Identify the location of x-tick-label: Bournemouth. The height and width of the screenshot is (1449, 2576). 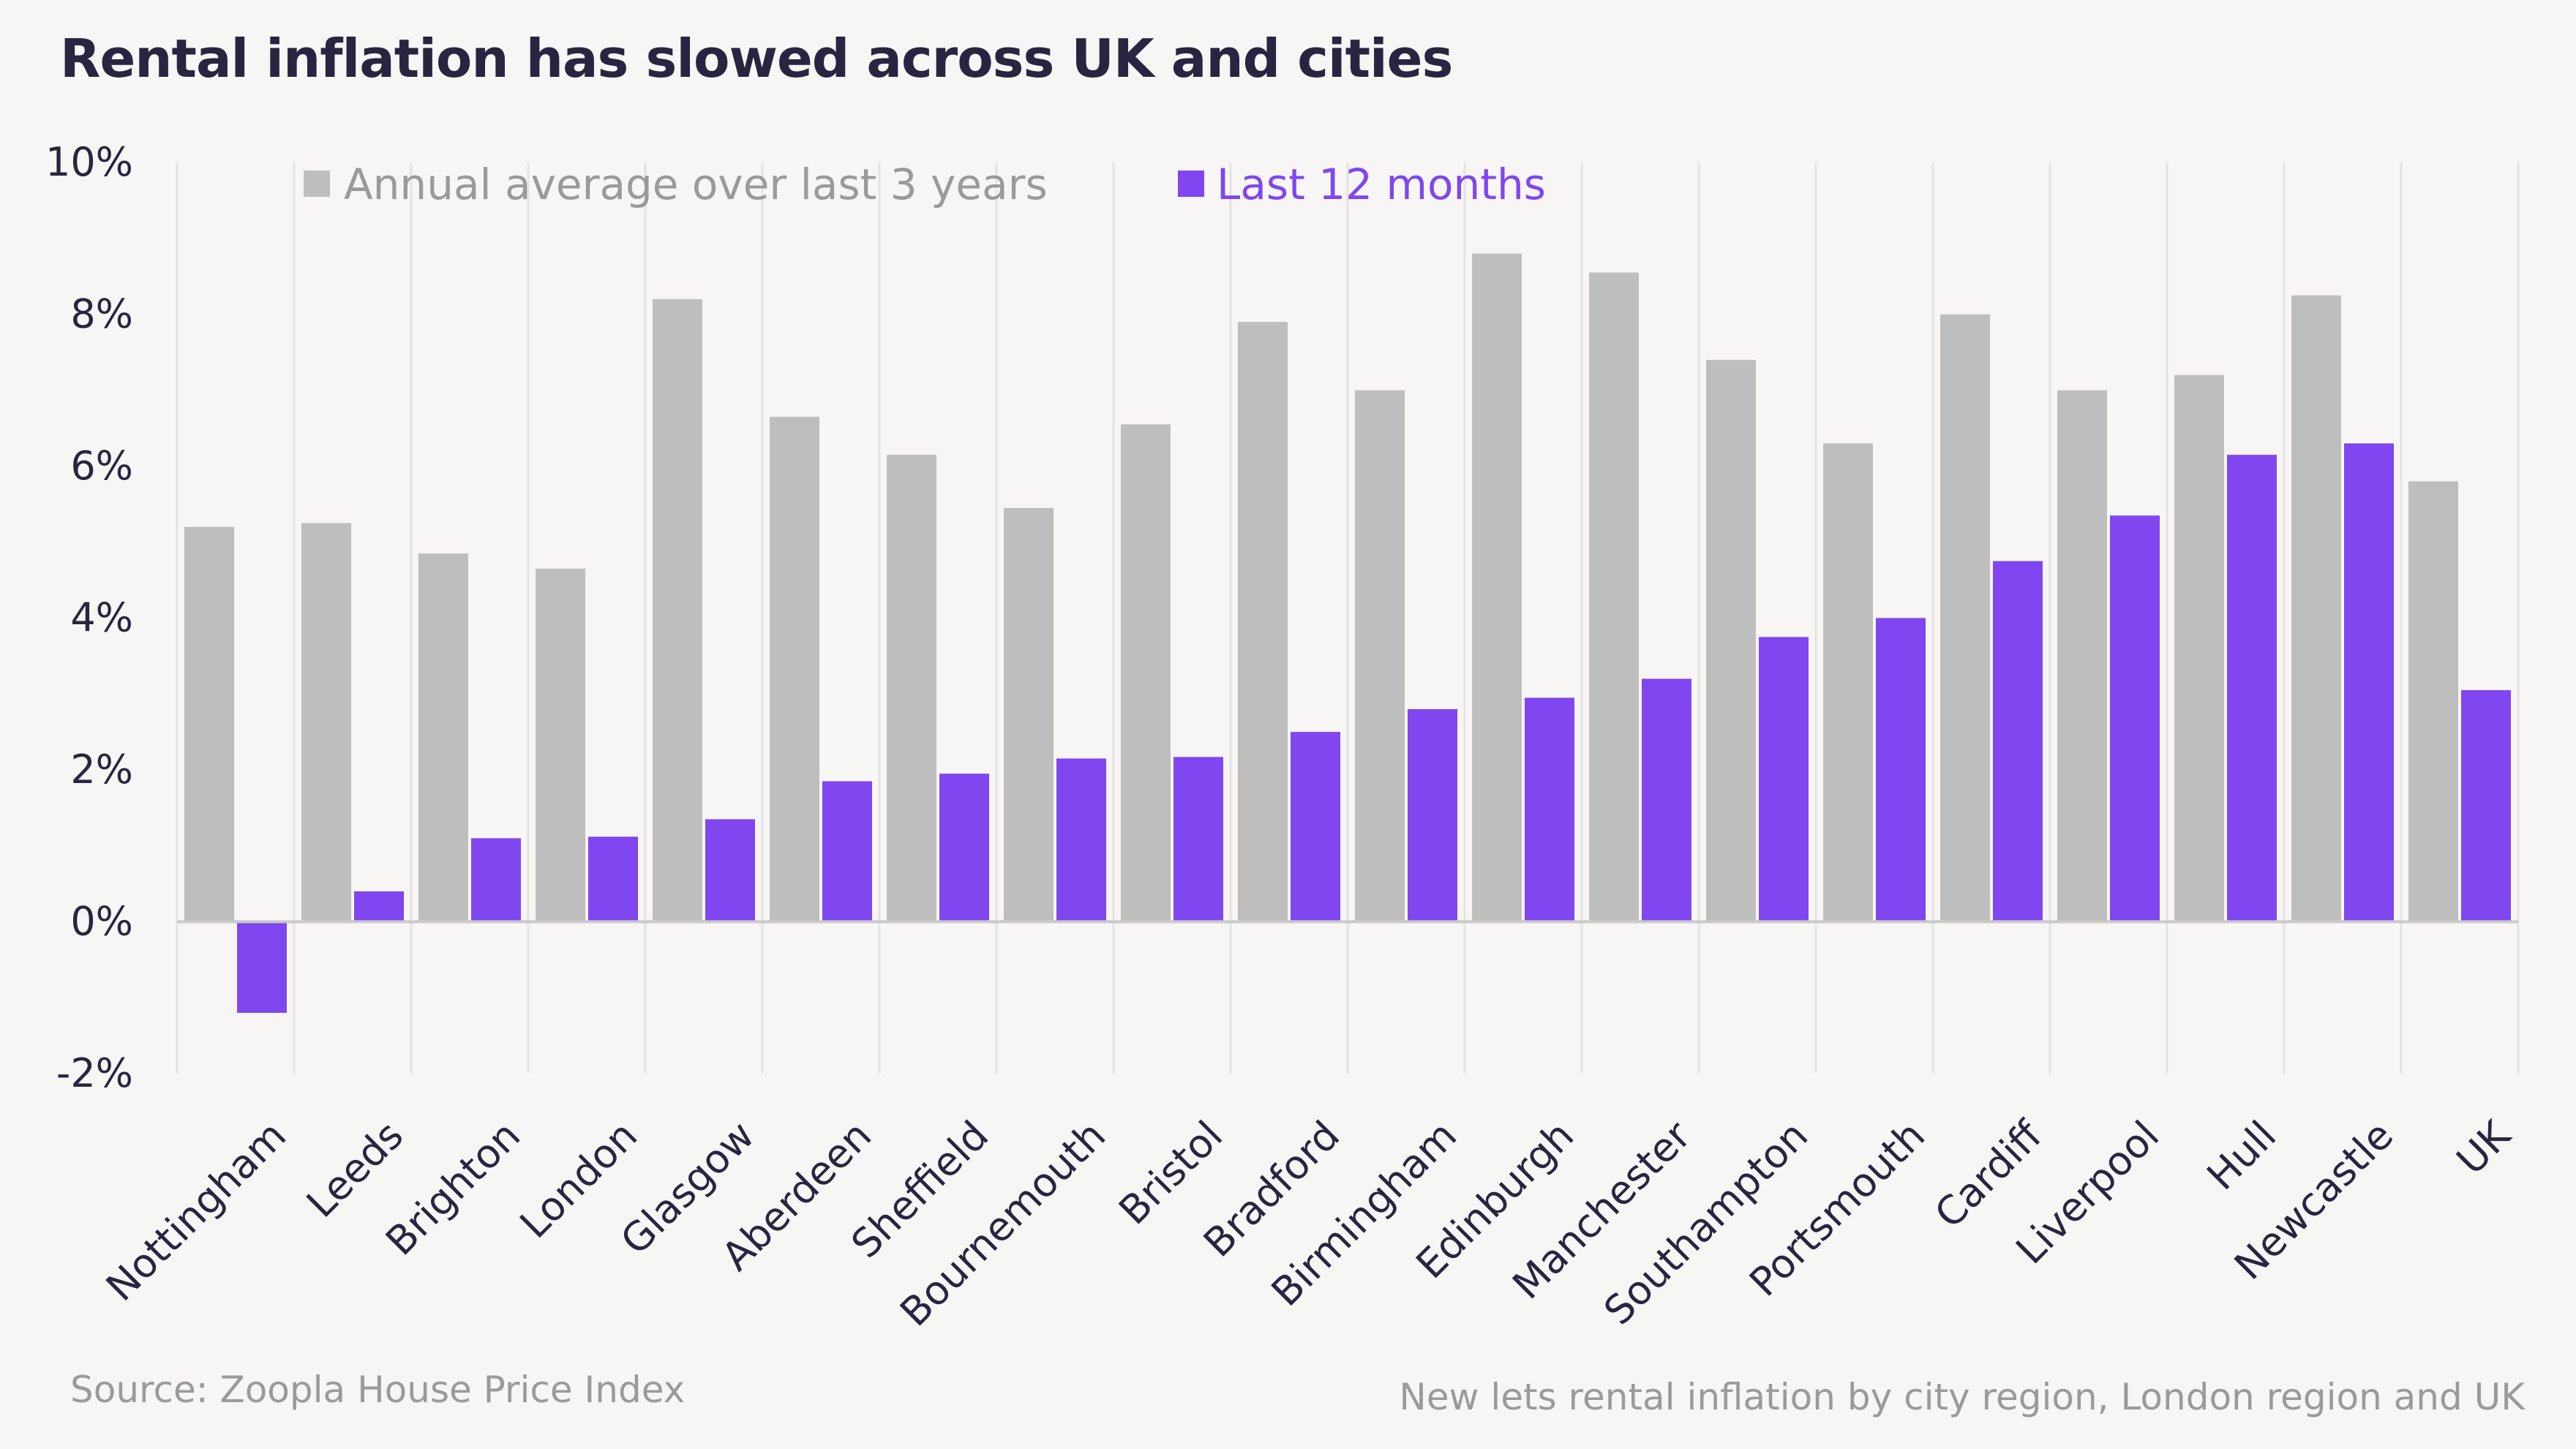
(1003, 1224).